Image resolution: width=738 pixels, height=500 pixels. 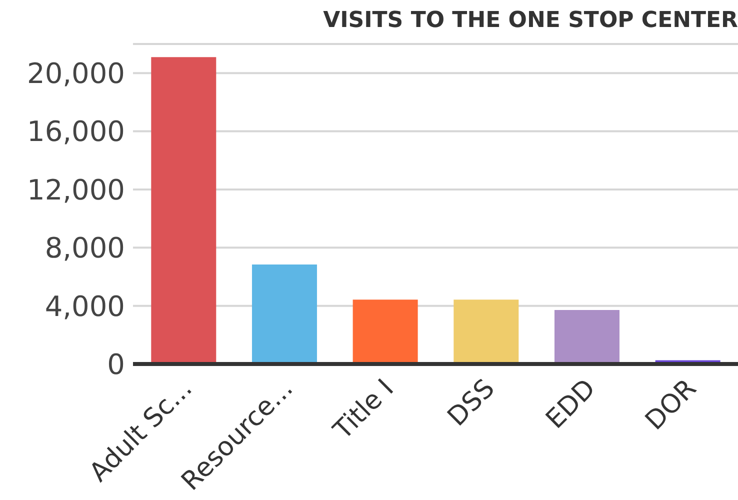 What do you see at coordinates (363, 410) in the screenshot?
I see `x-tick-label: Title I` at bounding box center [363, 410].